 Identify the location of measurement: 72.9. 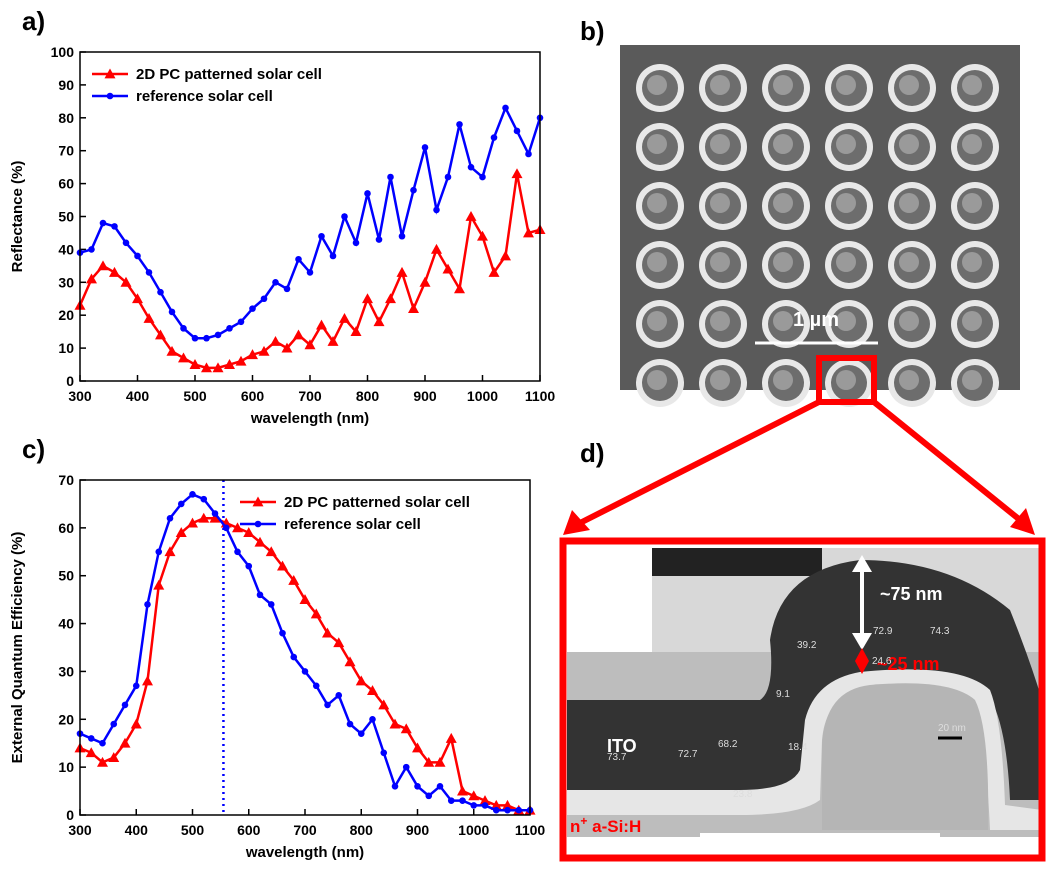
(883, 631).